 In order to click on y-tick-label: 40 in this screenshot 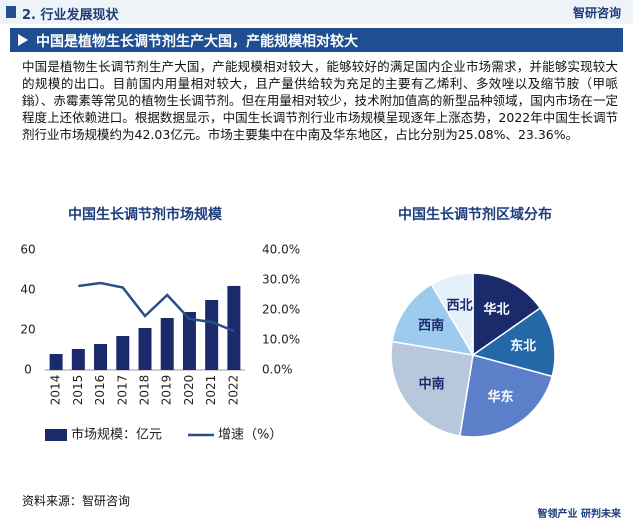, I will do `click(27, 290)`.